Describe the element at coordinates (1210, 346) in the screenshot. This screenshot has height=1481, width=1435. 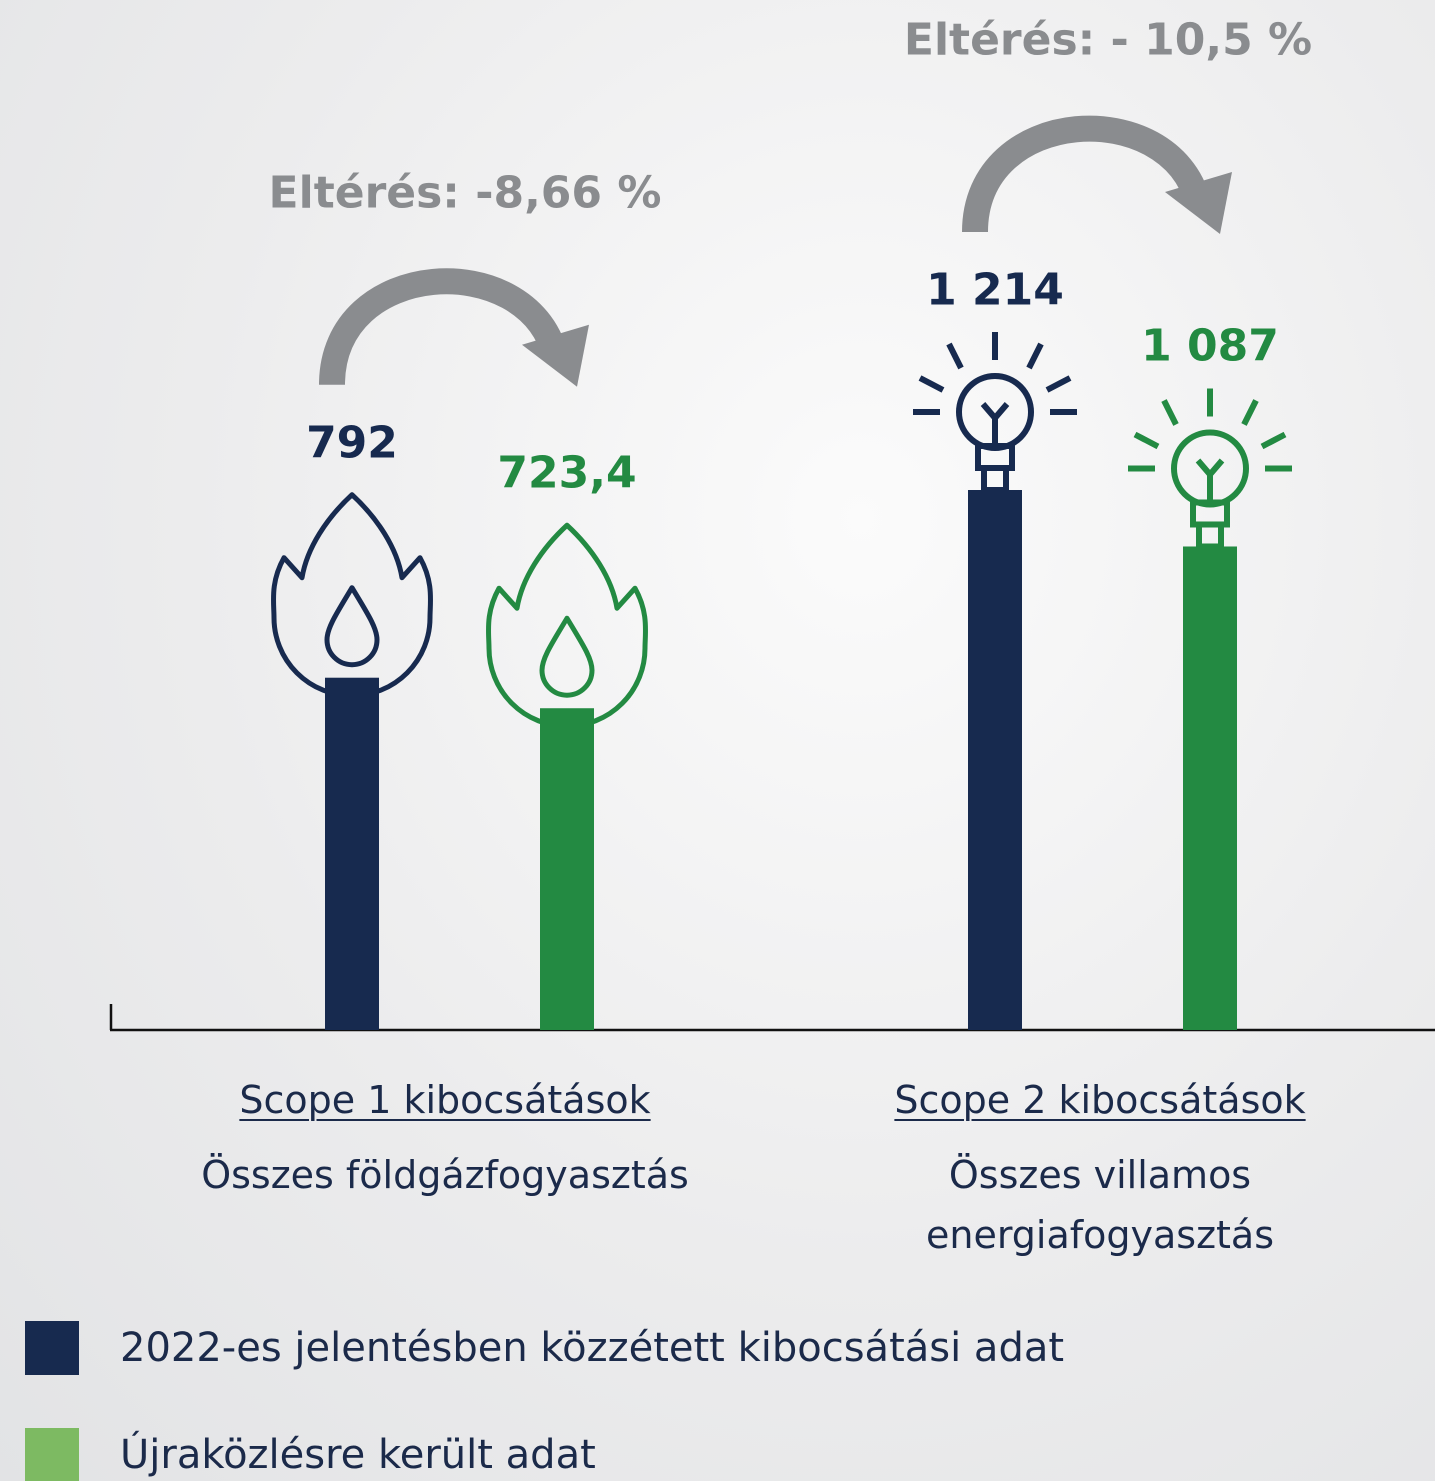
I see `value-label: 1 087` at that location.